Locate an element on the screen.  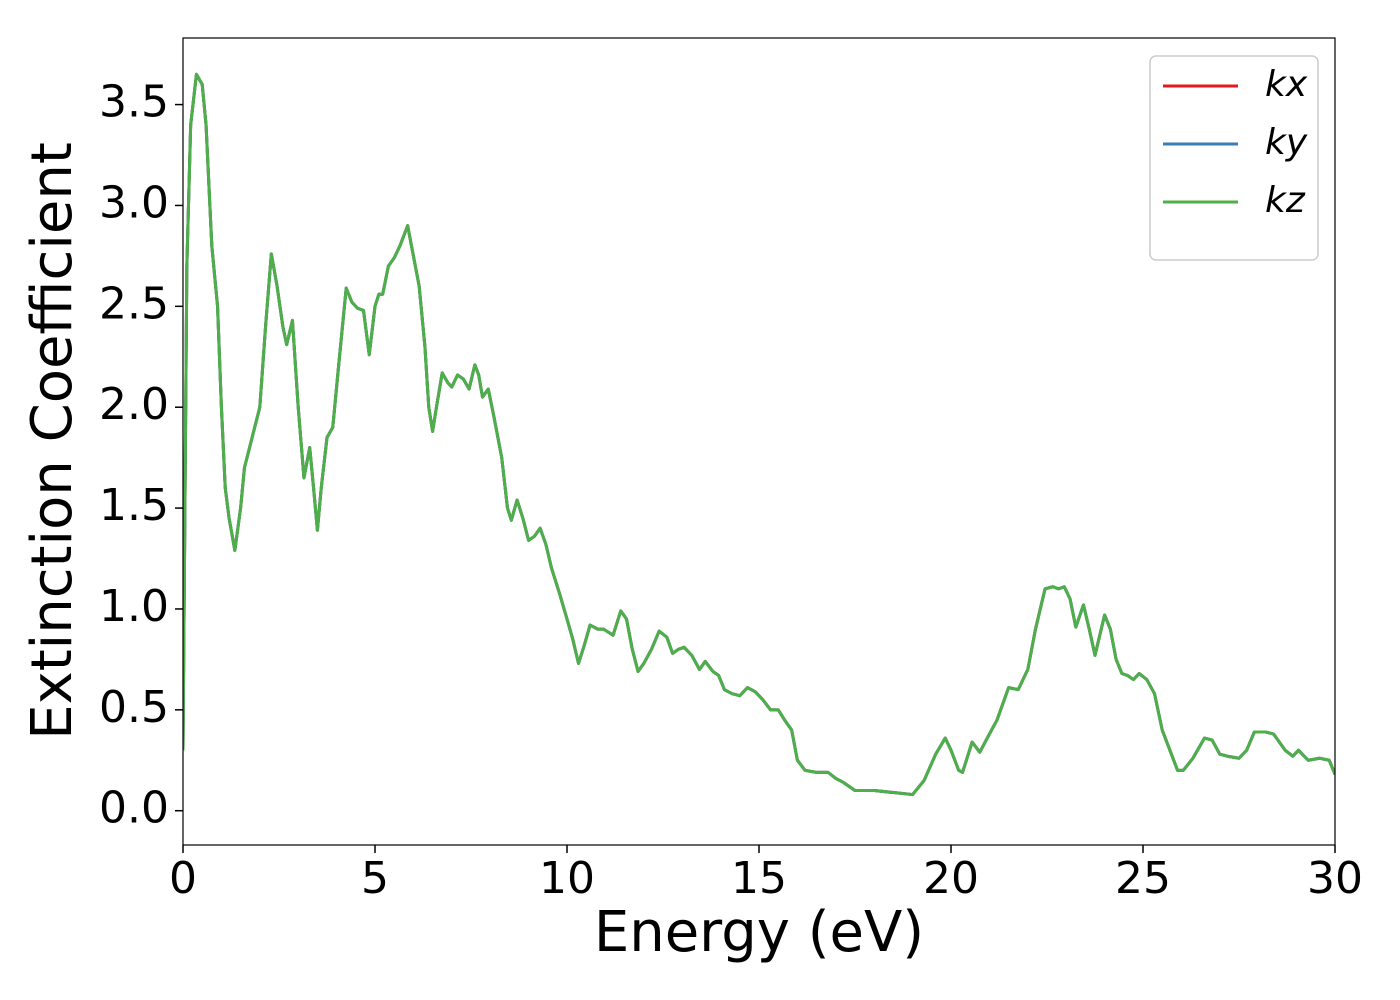
y-tick-label: 0.0 is located at coordinates (134, 808).